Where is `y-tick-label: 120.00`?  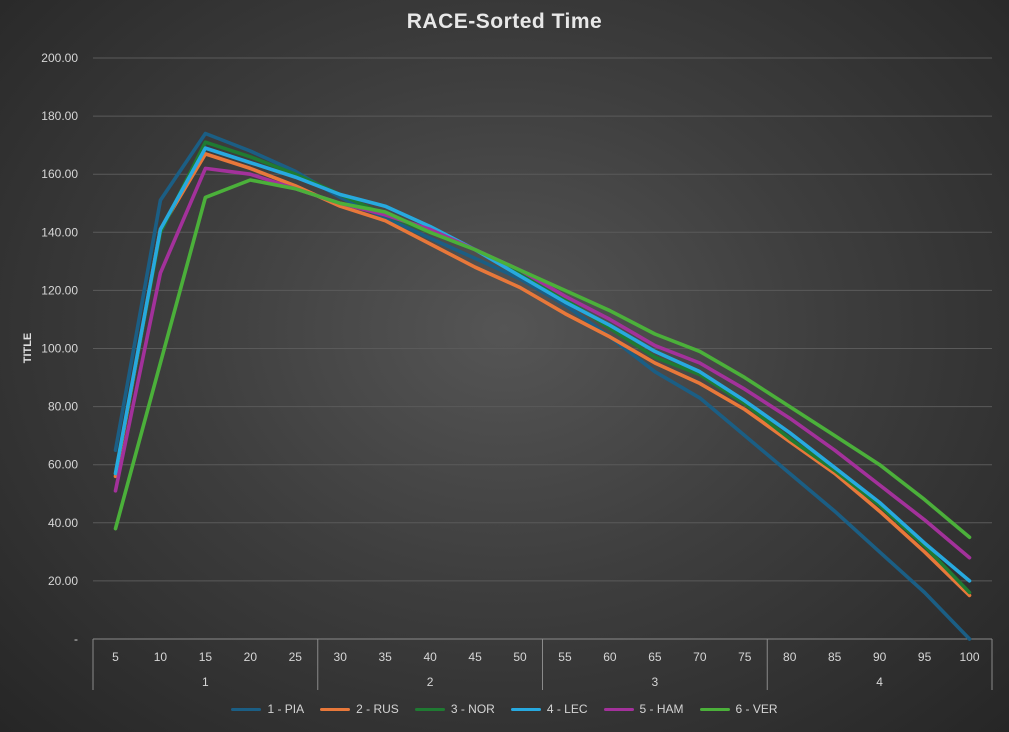 y-tick-label: 120.00 is located at coordinates (59, 290).